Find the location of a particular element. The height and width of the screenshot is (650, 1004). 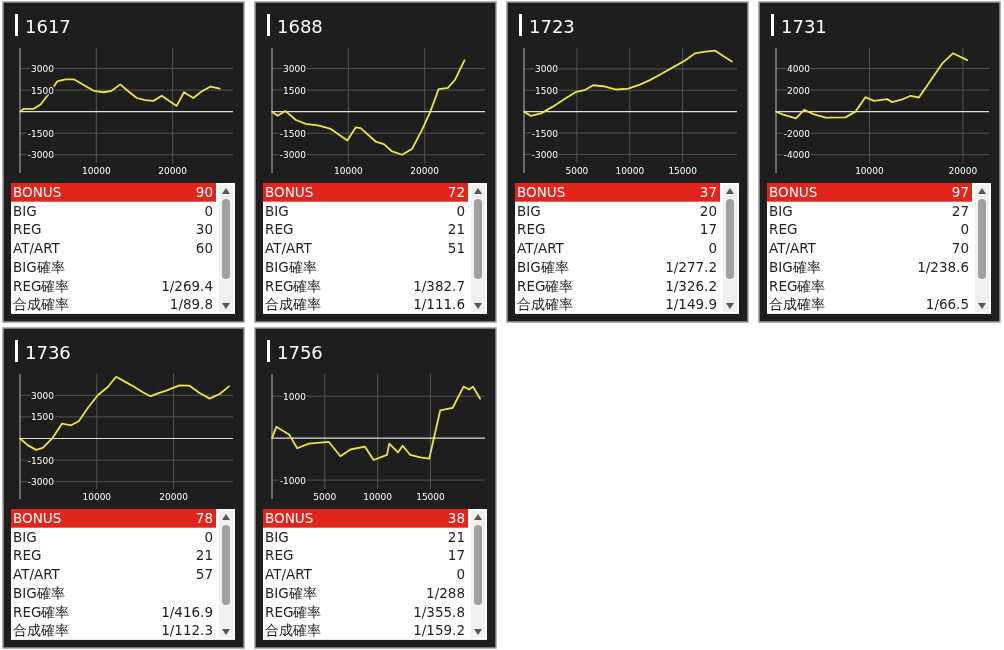

y-tick-label: -4000 is located at coordinates (797, 155).